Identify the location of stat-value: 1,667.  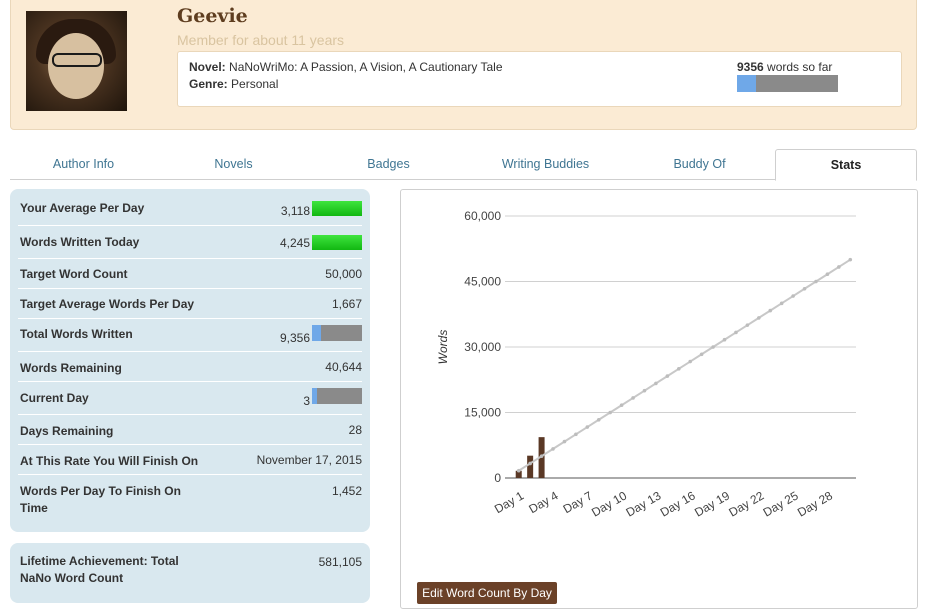
(346, 304).